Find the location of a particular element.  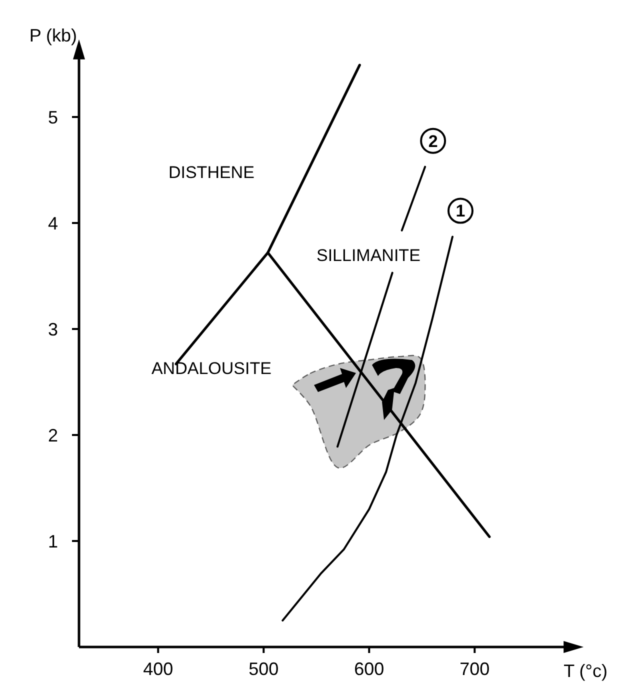

x-tick-label: 600 is located at coordinates (369, 669).